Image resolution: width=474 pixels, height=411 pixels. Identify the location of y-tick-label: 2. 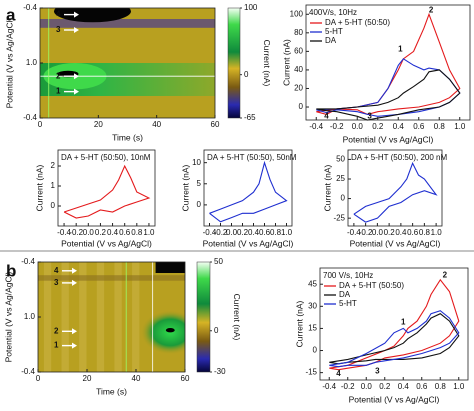
(53, 165).